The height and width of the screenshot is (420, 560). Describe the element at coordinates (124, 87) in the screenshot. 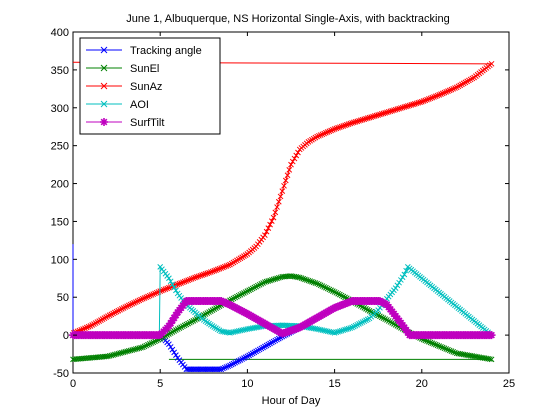

I see `legend-item: SunAz` at that location.